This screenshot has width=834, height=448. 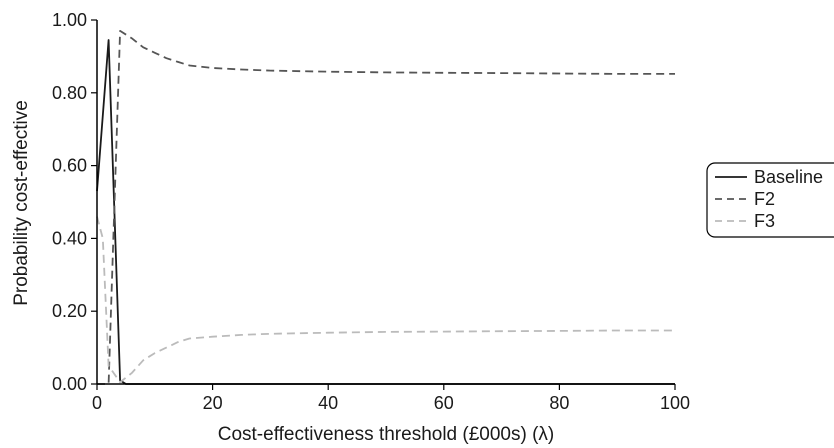 I want to click on legend-label-f2: F2, so click(x=764, y=199).